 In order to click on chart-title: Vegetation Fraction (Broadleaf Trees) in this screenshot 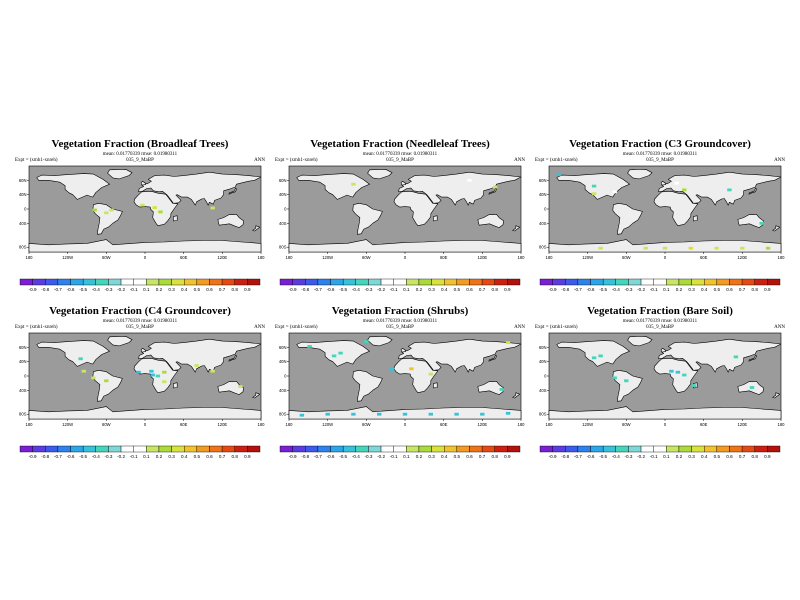, I will do `click(140, 144)`.